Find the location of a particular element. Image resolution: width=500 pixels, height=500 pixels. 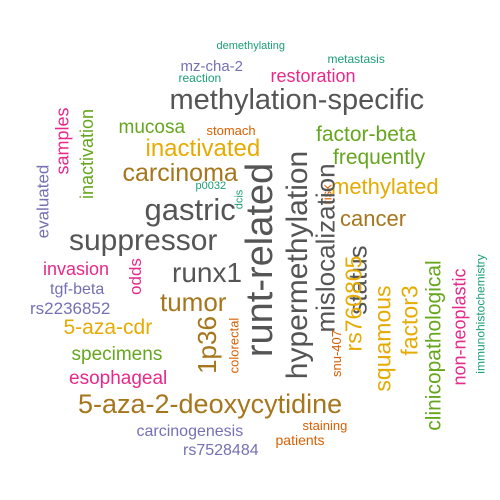

word-snu-407: snu-407 is located at coordinates (336, 353).